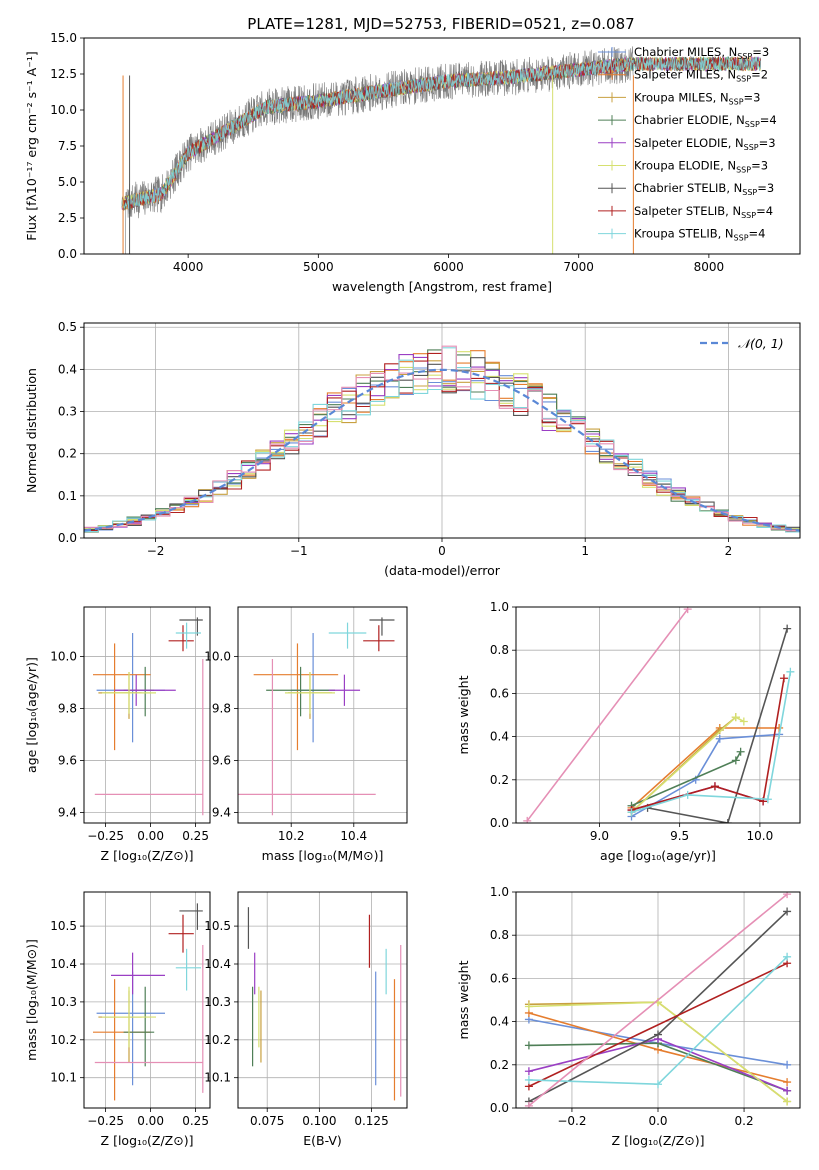 The image size is (819, 1170). Describe the element at coordinates (322, 1140) in the screenshot. I see `mass-vs-ebv-xlabel: E(B-V)` at that location.